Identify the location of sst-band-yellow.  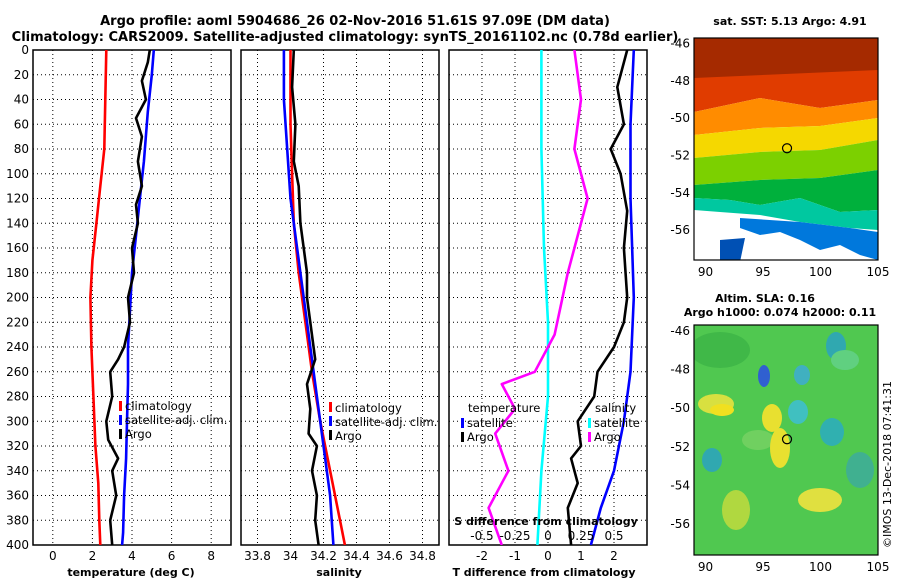
(786, 138).